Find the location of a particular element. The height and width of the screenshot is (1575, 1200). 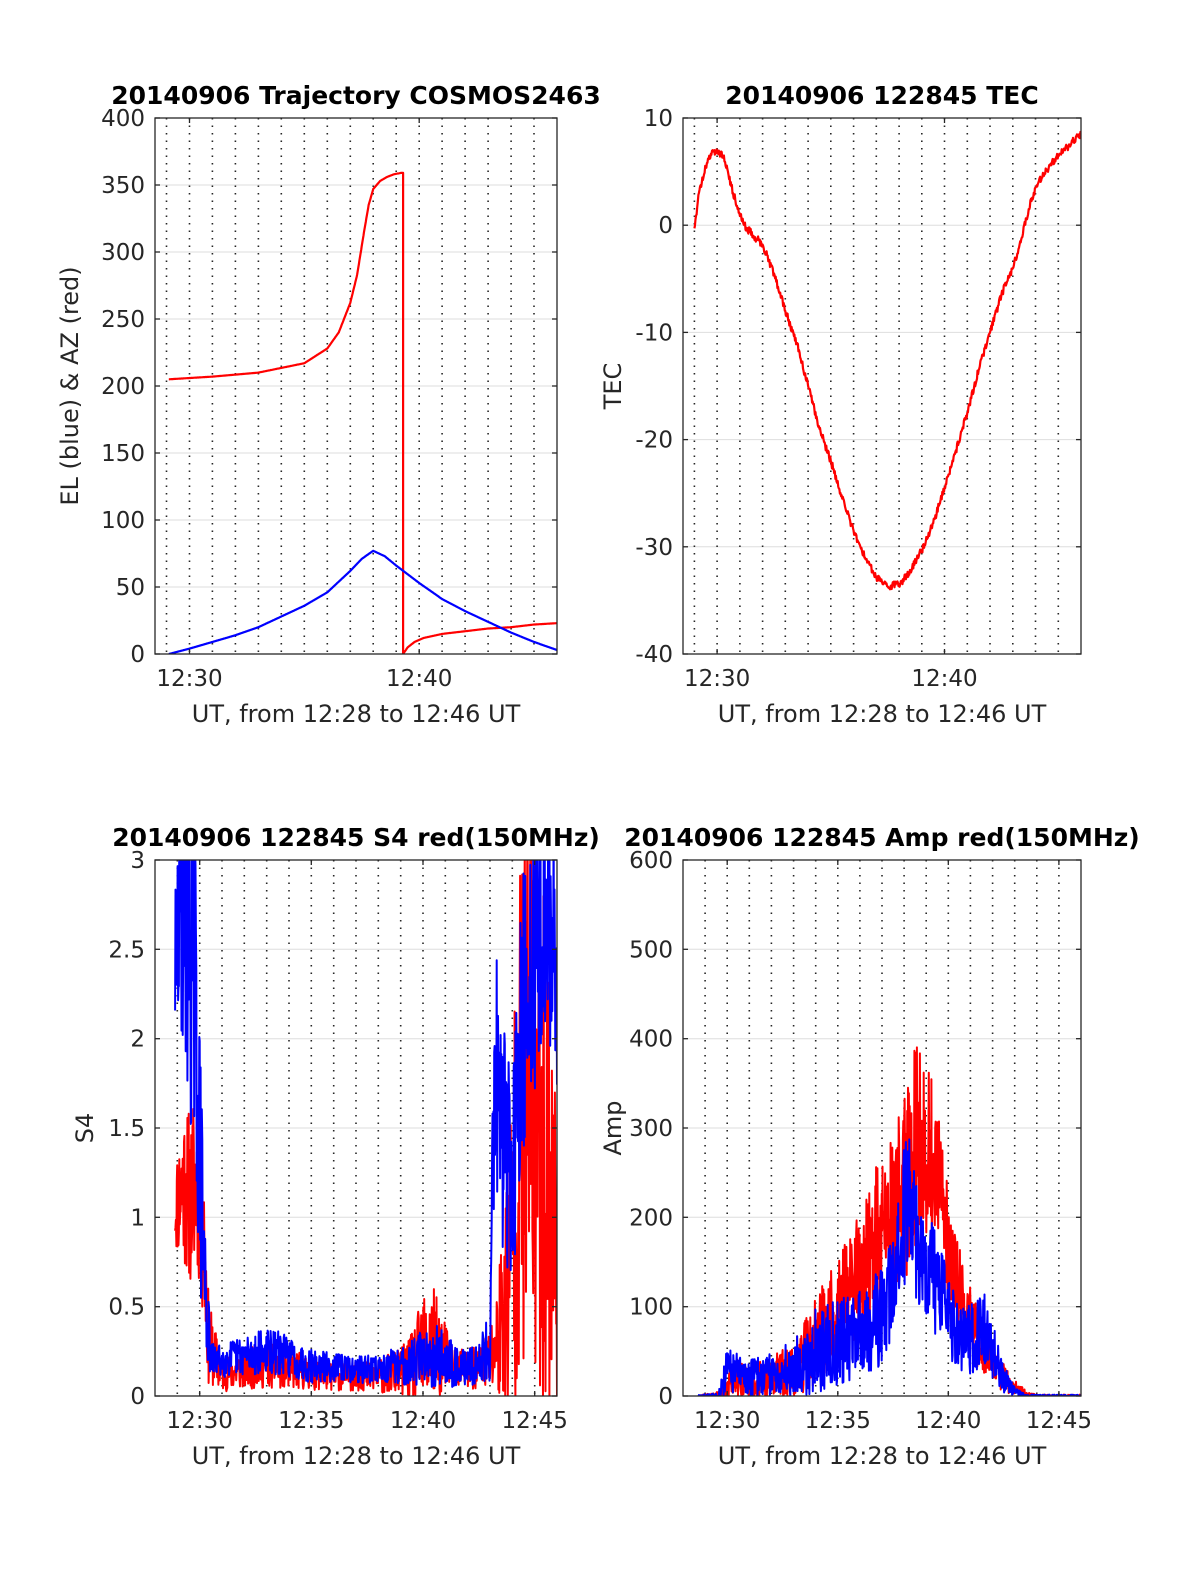

y-tick-label: -40 is located at coordinates (654, 655).